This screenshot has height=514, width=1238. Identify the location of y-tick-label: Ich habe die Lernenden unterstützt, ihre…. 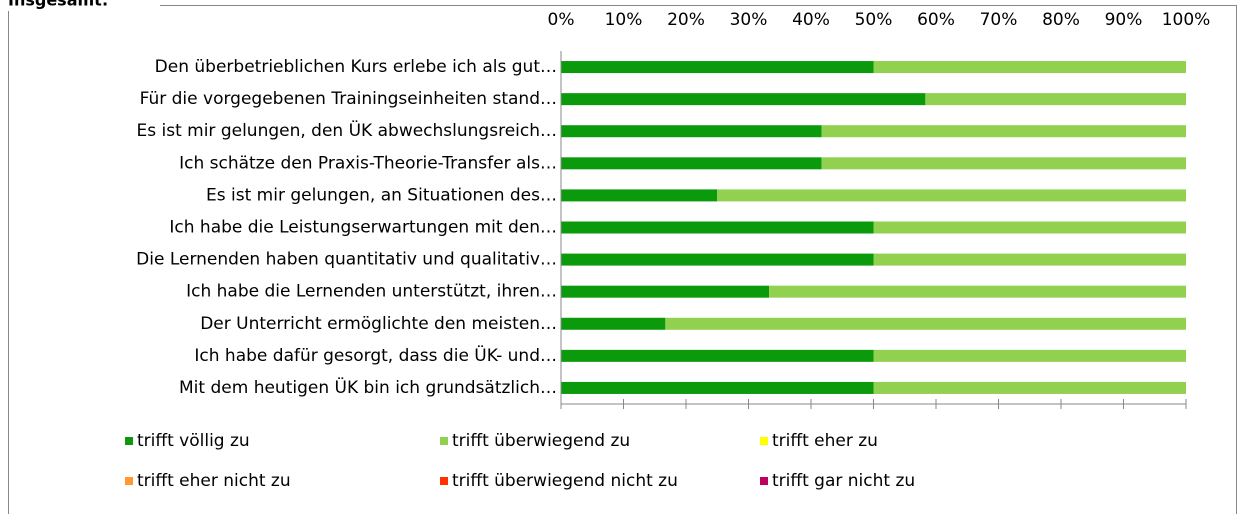
(371, 292).